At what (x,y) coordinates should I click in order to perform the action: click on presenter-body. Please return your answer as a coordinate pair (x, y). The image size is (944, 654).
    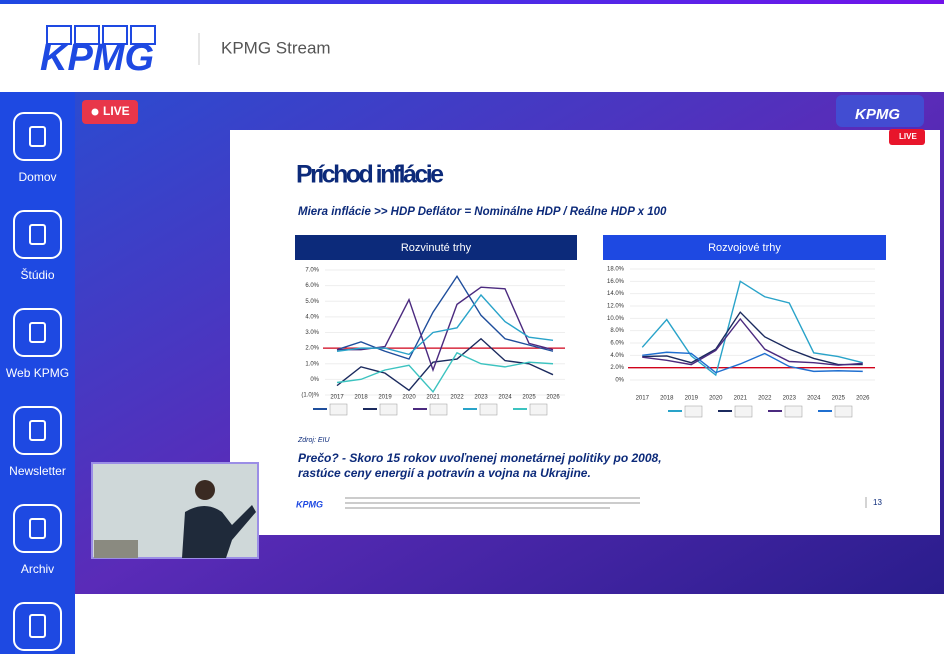
    Looking at the image, I should click on (219, 531).